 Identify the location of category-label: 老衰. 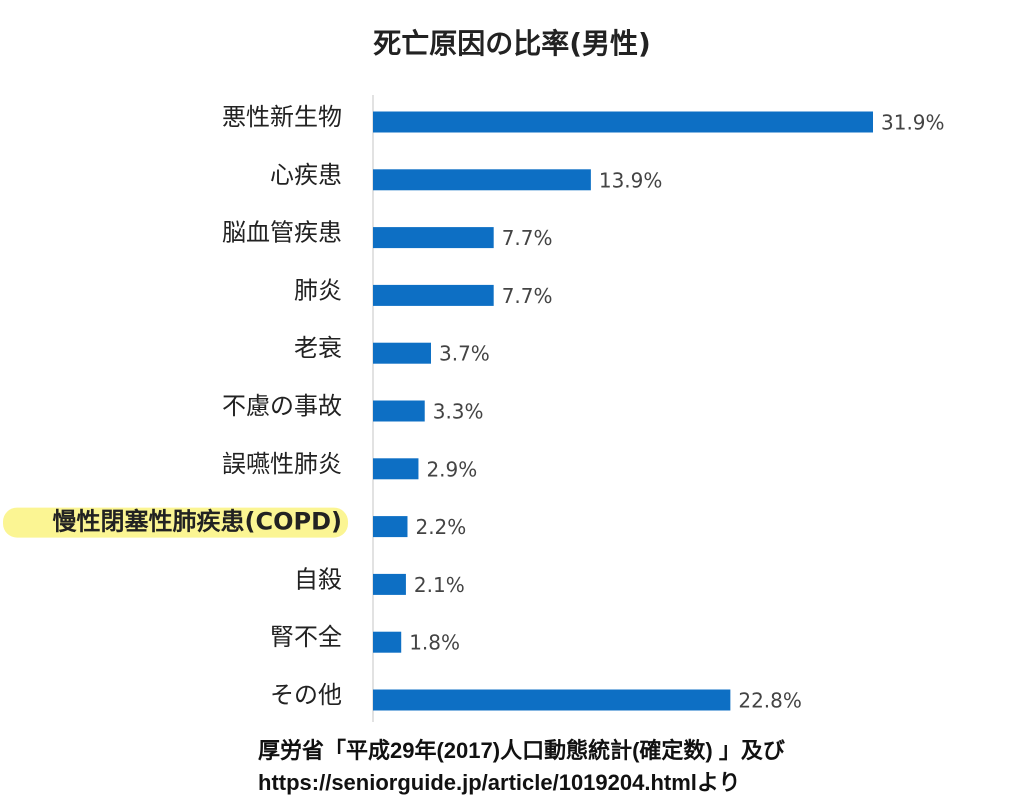
(318, 348).